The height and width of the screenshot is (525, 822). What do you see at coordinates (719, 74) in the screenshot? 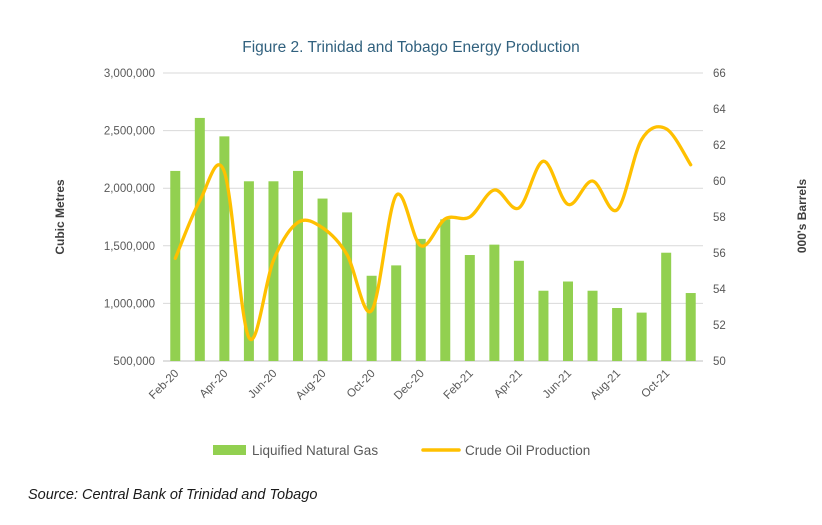
I see `y-right-tick-label: 66` at bounding box center [719, 74].